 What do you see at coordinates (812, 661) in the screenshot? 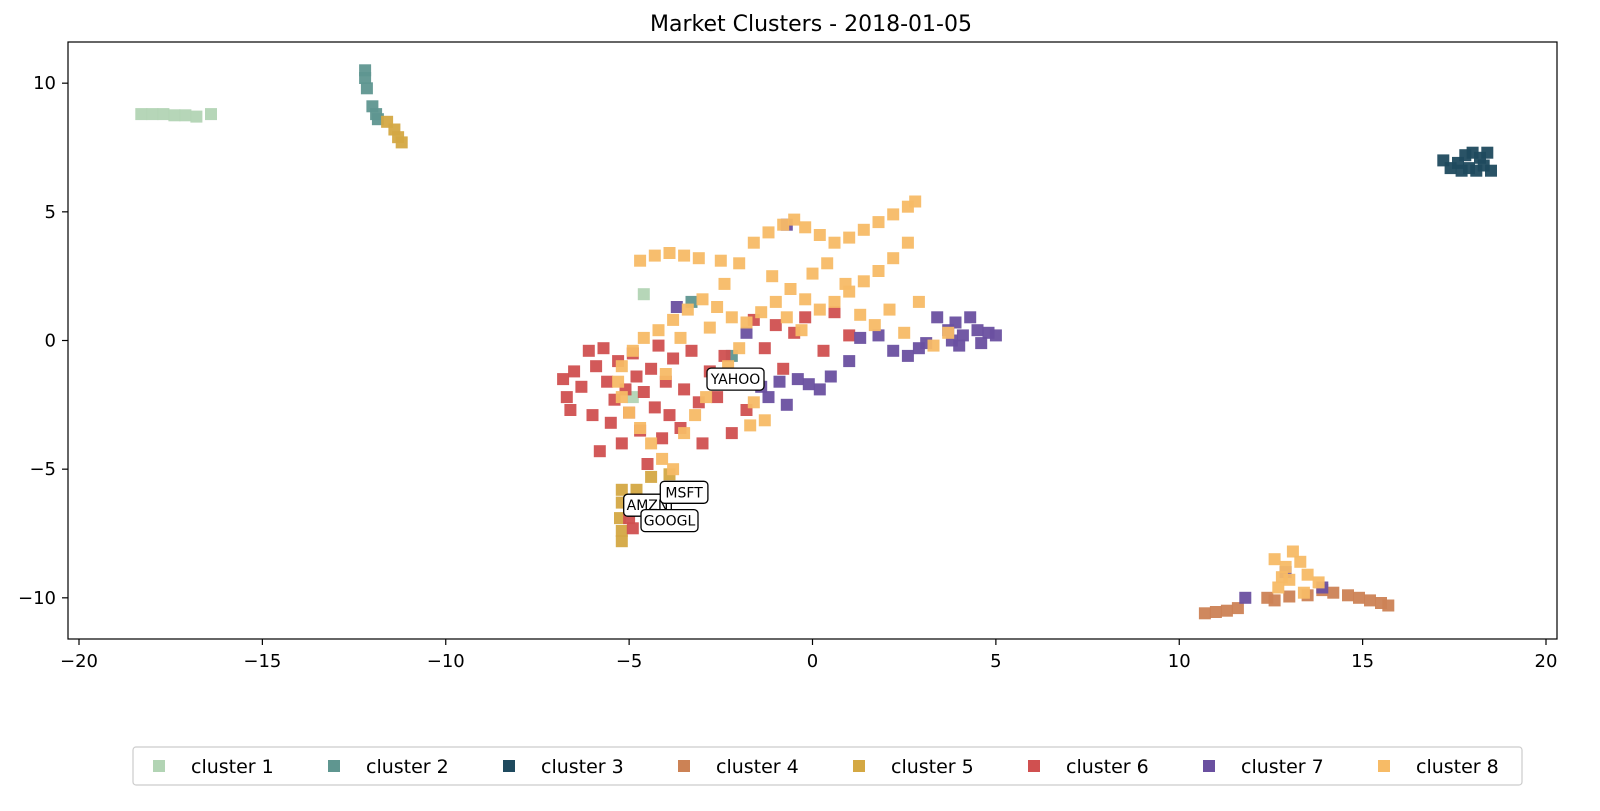
I see `x-tick-label: 0` at bounding box center [812, 661].